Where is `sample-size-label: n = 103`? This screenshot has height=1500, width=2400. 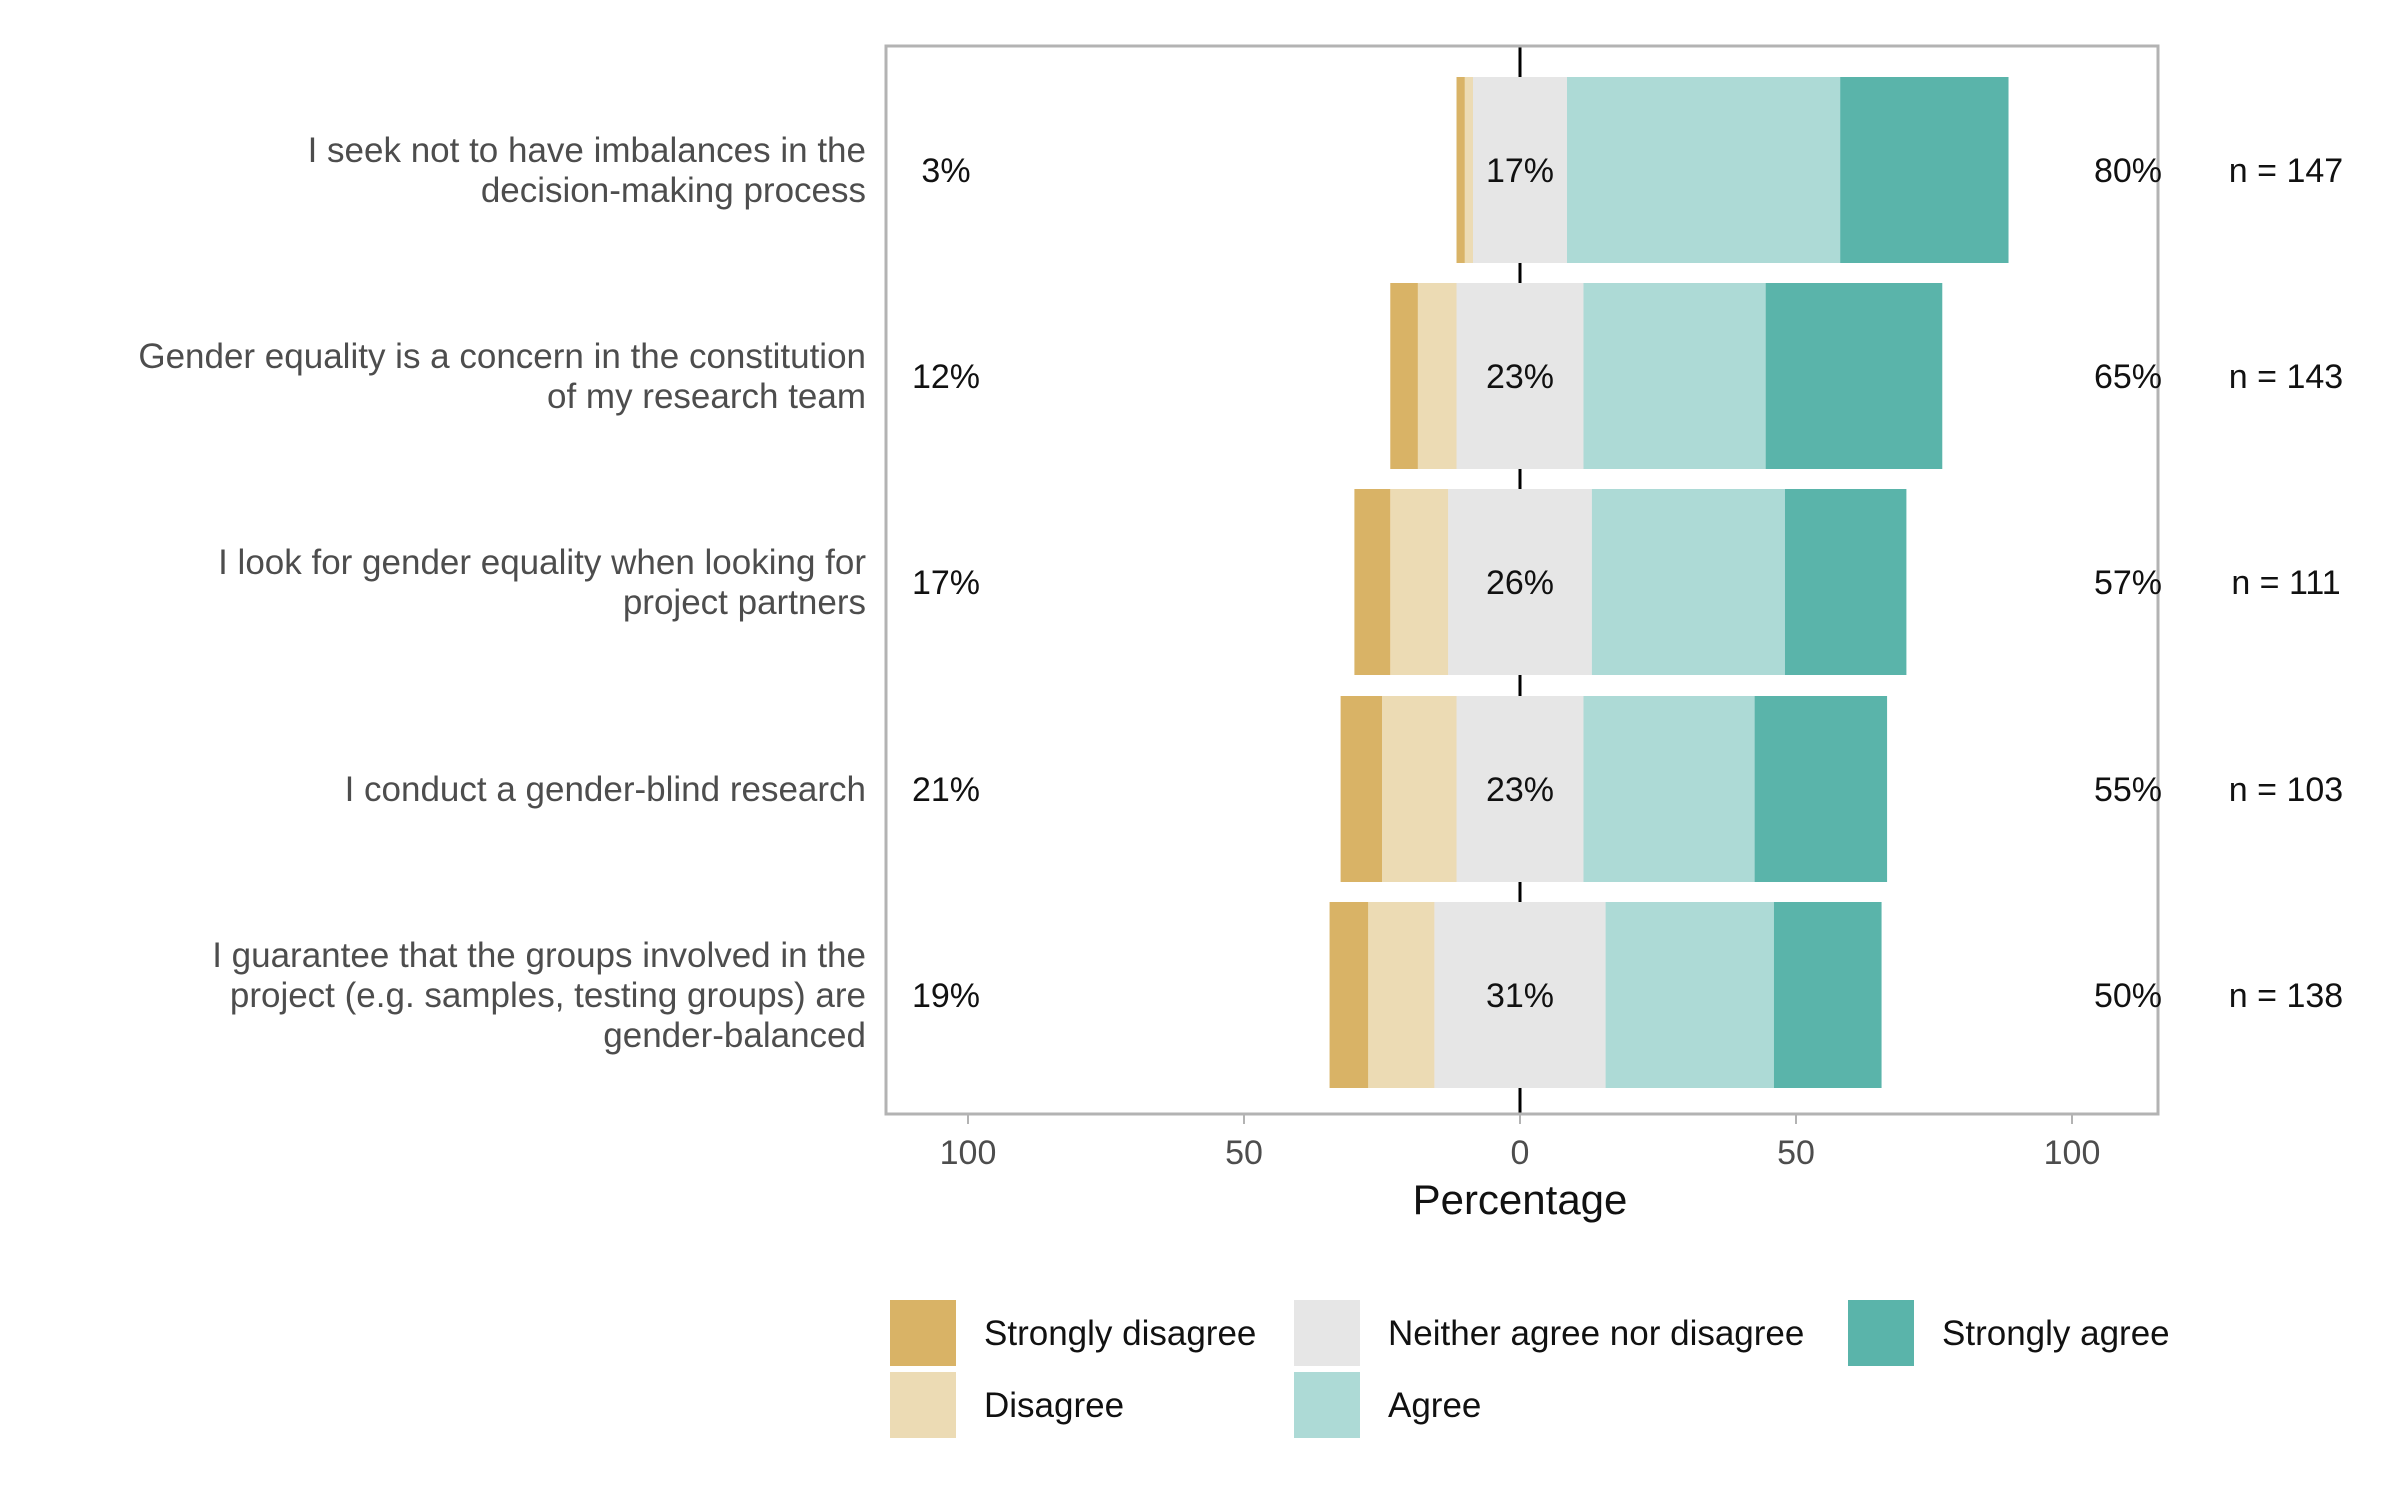
sample-size-label: n = 103 is located at coordinates (2286, 790).